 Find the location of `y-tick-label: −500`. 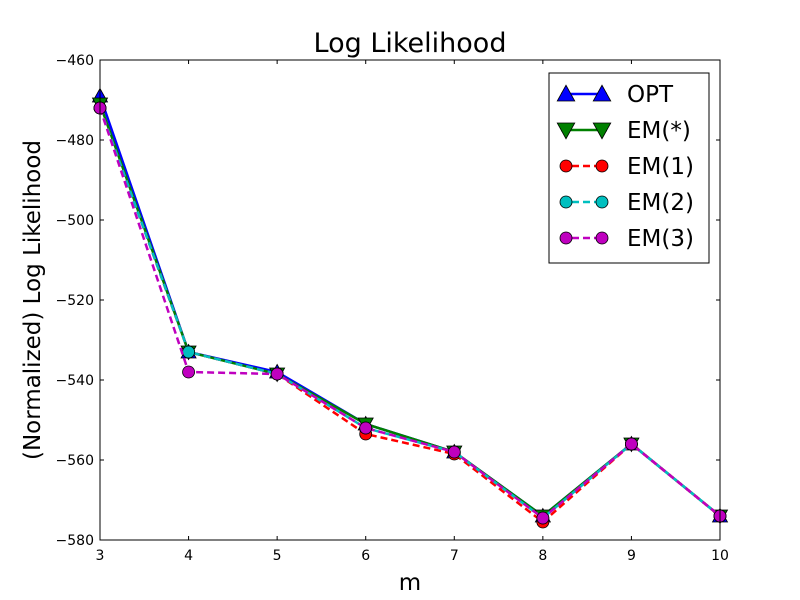

y-tick-label: −500 is located at coordinates (75, 221).